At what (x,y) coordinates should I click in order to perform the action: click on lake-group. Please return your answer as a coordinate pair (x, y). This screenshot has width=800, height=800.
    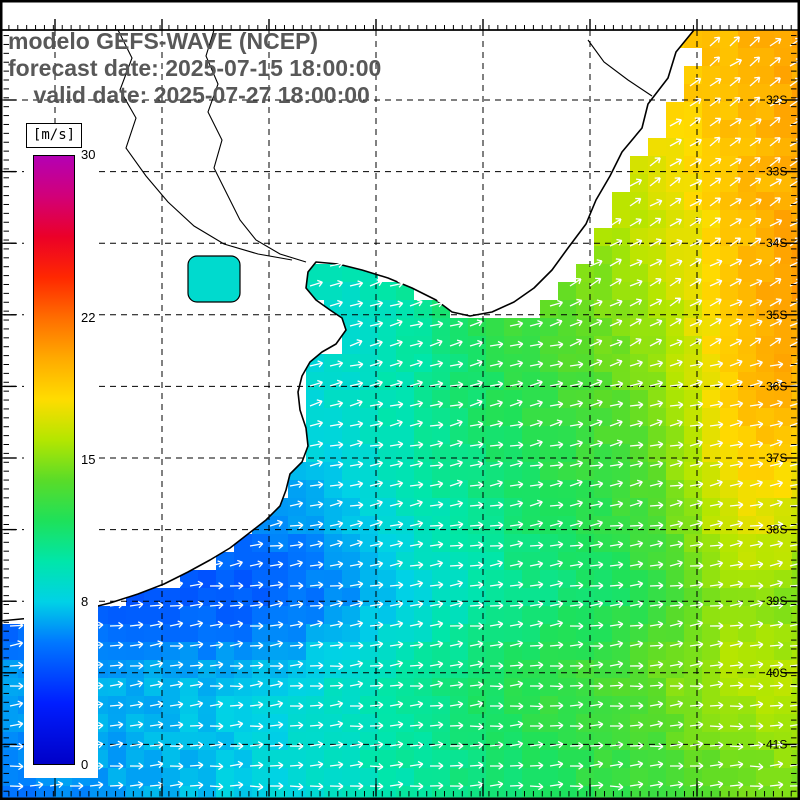
    Looking at the image, I should click on (214, 279).